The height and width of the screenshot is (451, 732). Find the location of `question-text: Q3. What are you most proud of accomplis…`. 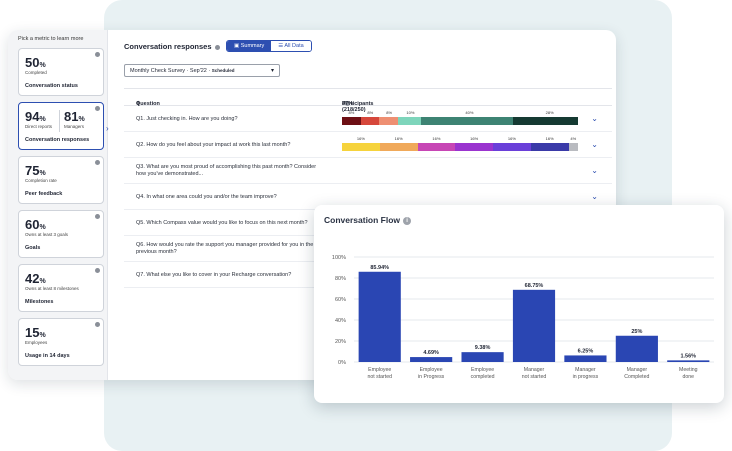

question-text: Q3. What are you most proud of accomplis… is located at coordinates (226, 170).